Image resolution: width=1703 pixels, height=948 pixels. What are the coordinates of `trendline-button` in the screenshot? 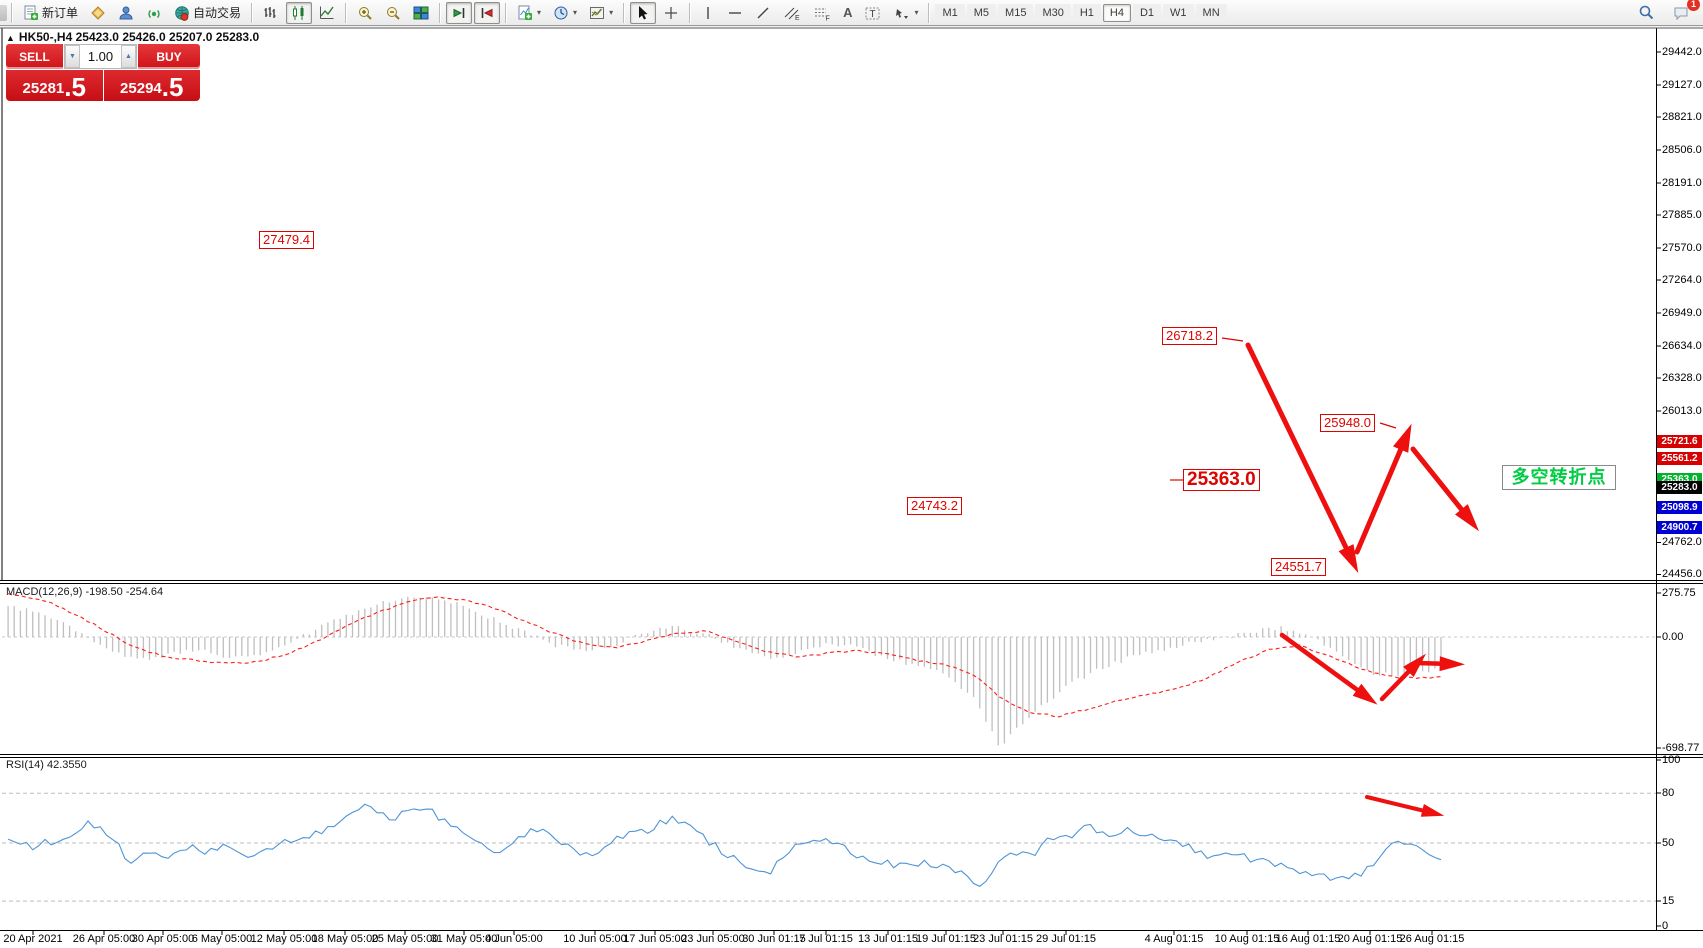 It's located at (763, 13).